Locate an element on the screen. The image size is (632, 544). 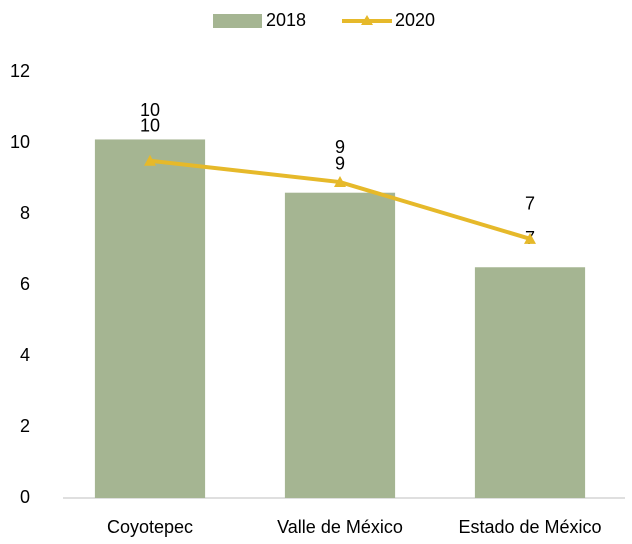
data-label: 7 is located at coordinates (530, 204).